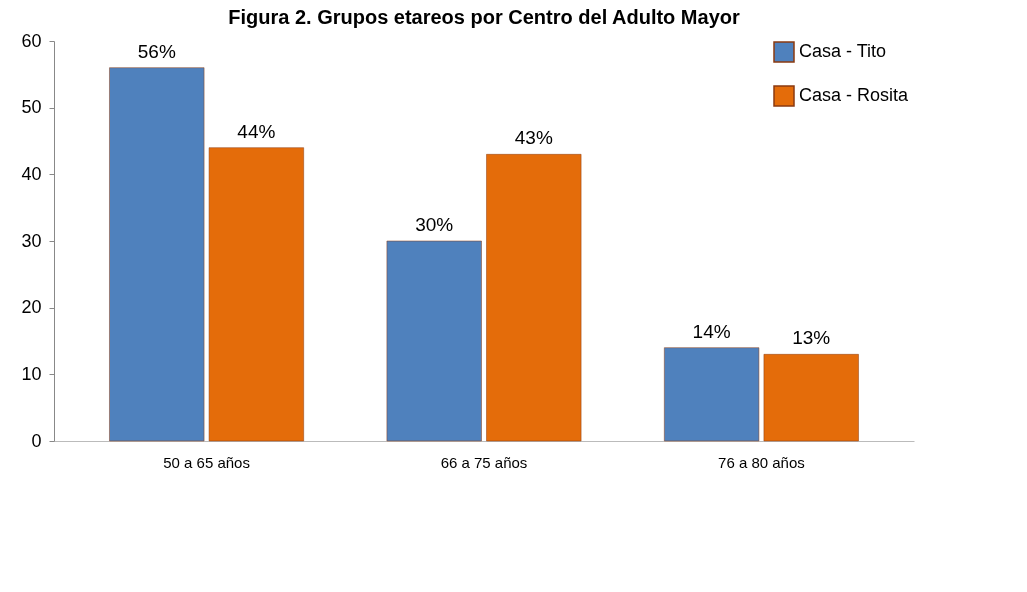 The image size is (1027, 592). What do you see at coordinates (761, 462) in the screenshot?
I see `x-tick-label: 76 a 80 años` at bounding box center [761, 462].